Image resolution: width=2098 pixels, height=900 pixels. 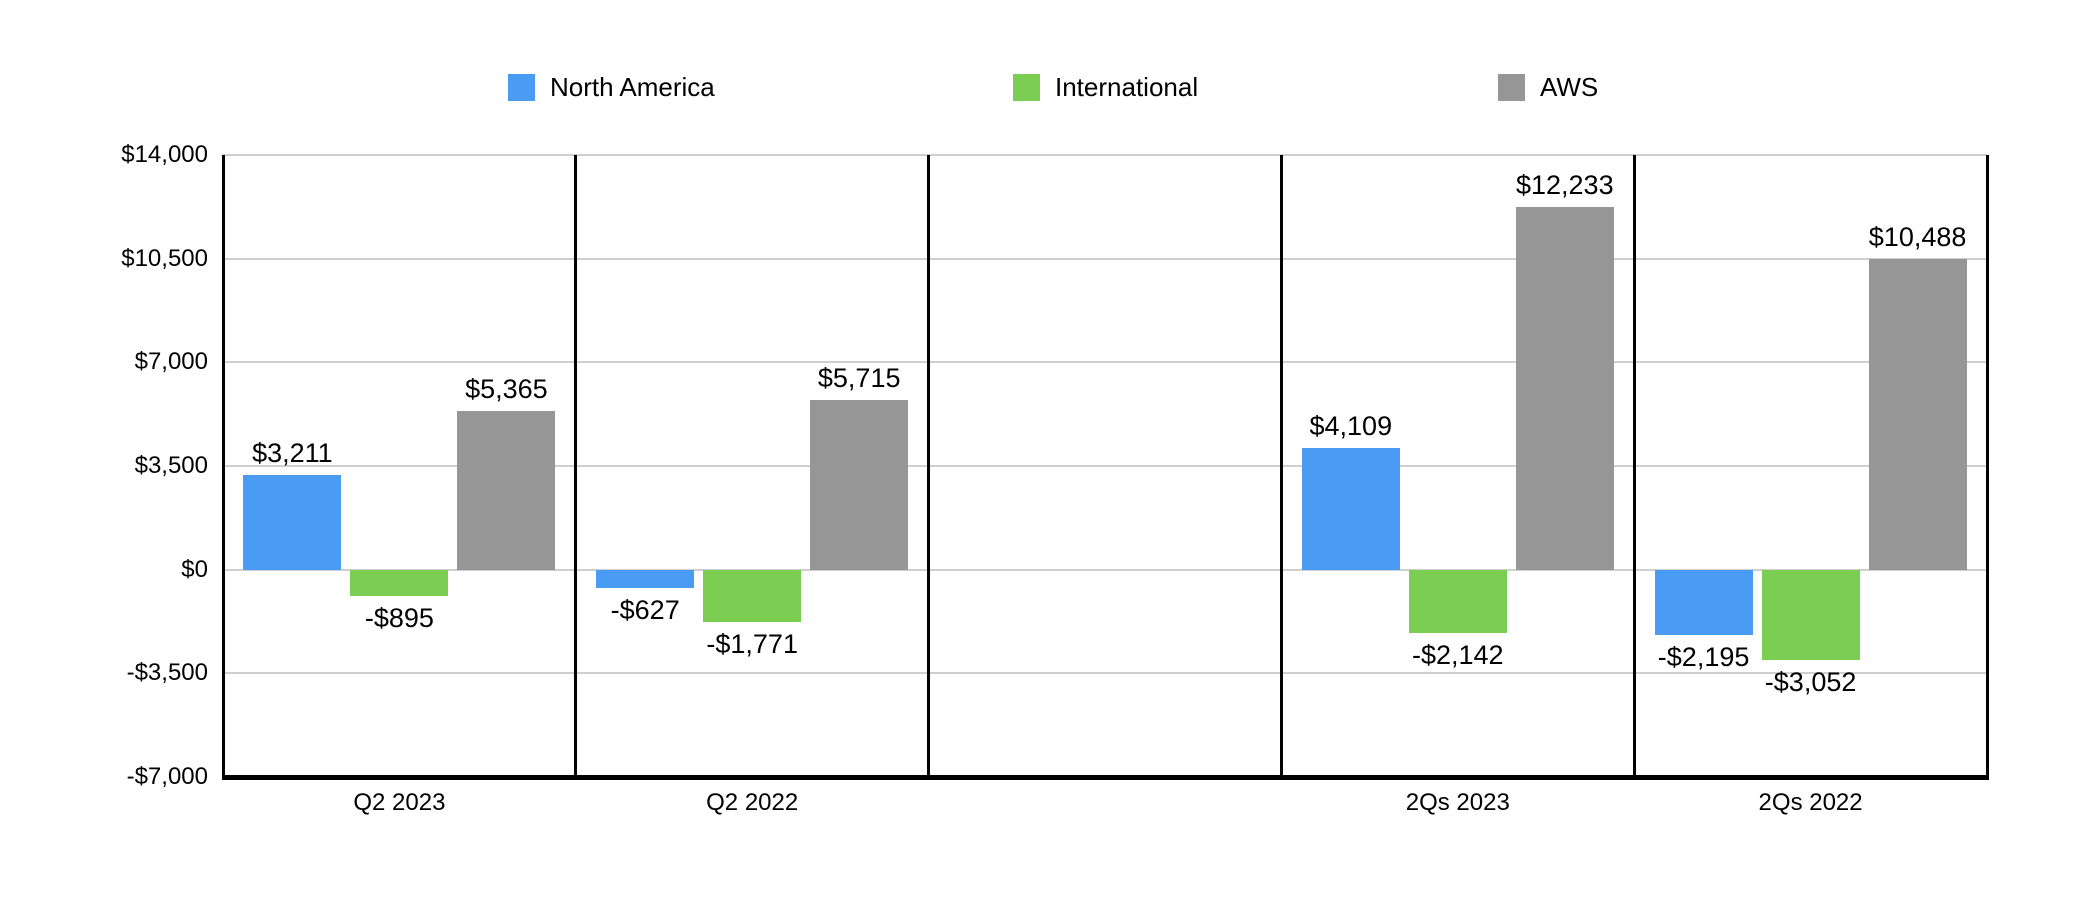 What do you see at coordinates (521, 87) in the screenshot?
I see `north-america-swatch-icon` at bounding box center [521, 87].